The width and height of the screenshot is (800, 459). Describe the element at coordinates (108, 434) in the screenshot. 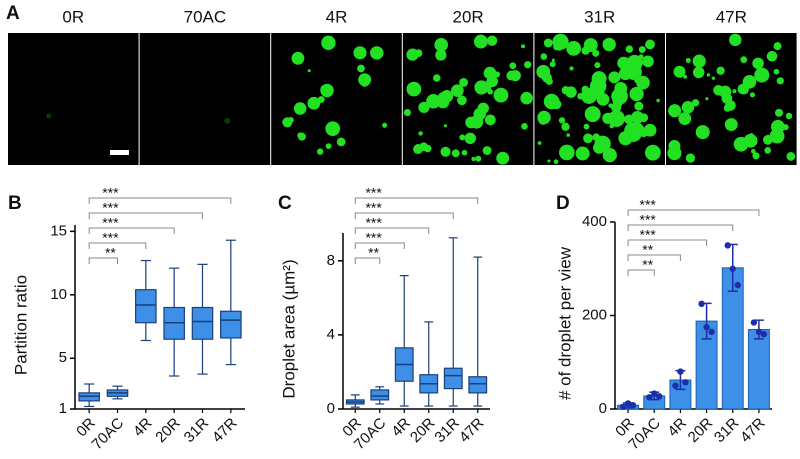

I see `x-tick-label: 70AC` at that location.